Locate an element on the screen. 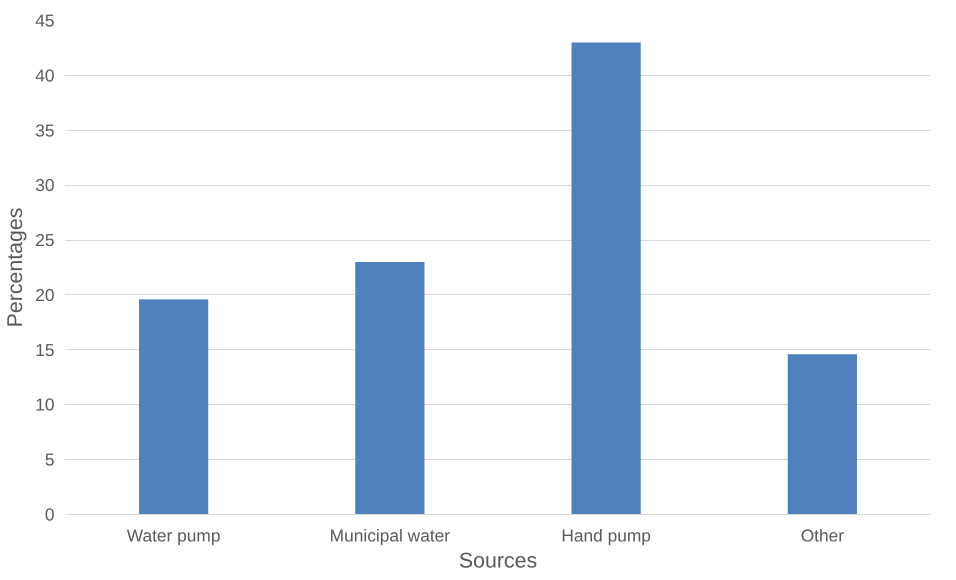  y-tick-label: 35 is located at coordinates (45, 130).